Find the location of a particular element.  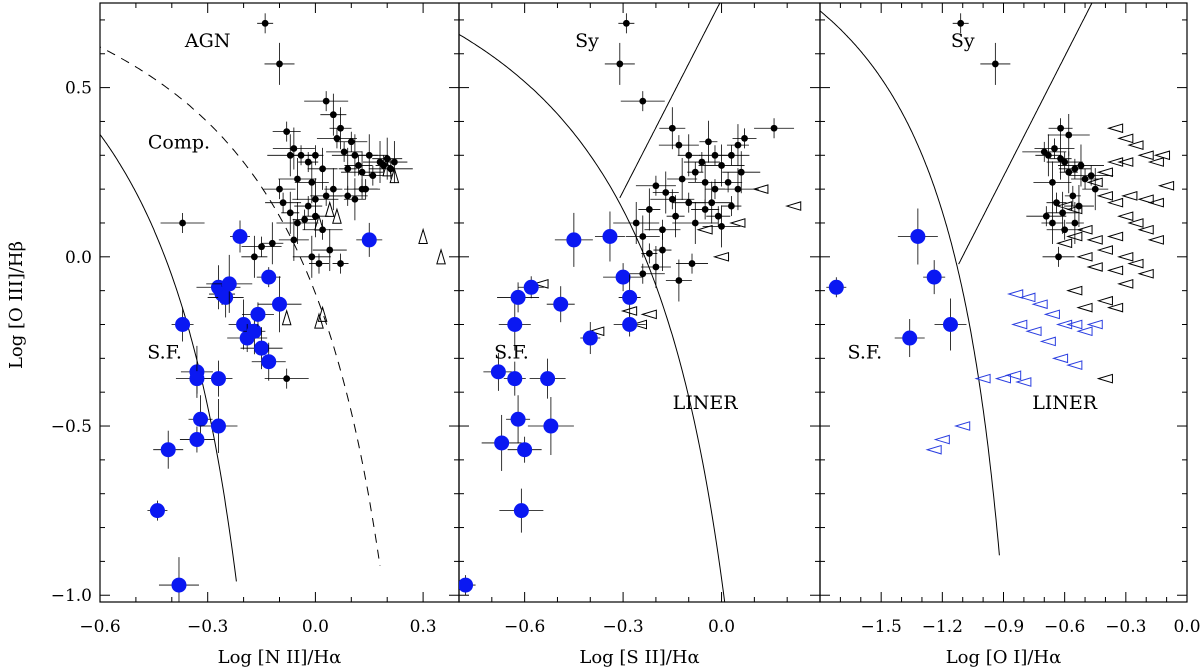

region-label: Comp. is located at coordinates (179, 143).